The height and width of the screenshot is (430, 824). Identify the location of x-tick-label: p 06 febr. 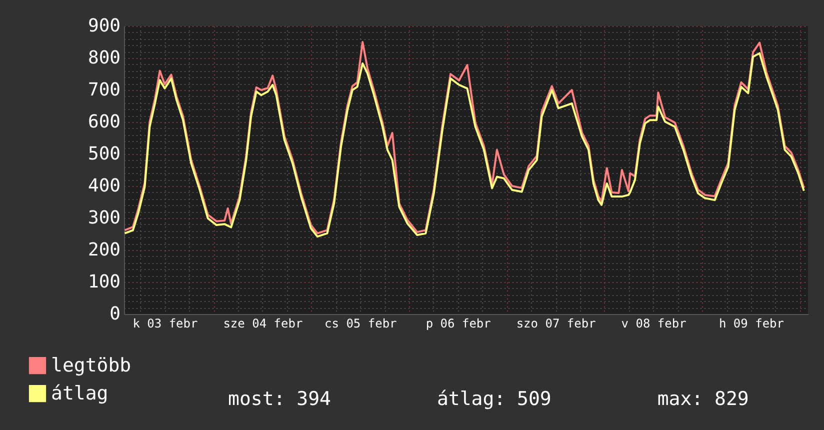
(458, 323).